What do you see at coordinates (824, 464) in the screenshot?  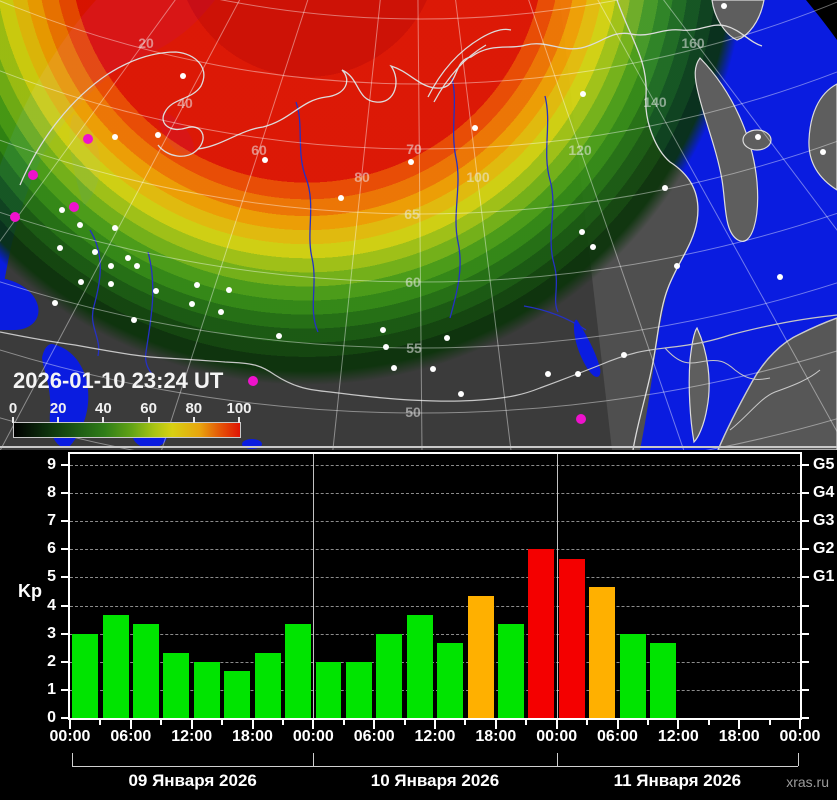 I see `gscale-label-g5: G5` at bounding box center [824, 464].